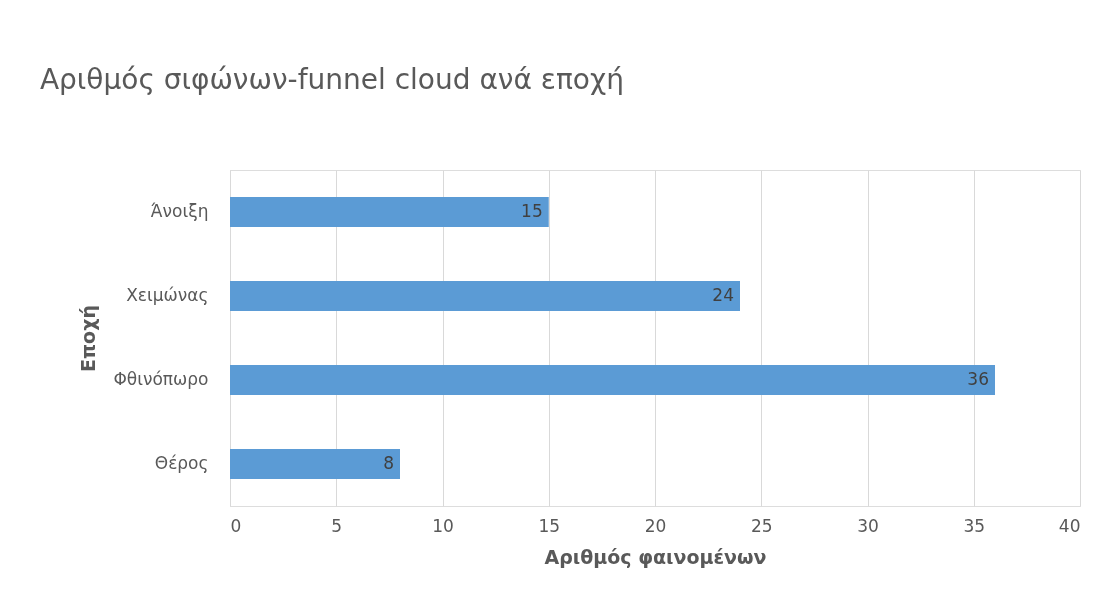 The height and width of the screenshot is (606, 1113). I want to click on y-tick-label: Άνοιξη, so click(179, 211).